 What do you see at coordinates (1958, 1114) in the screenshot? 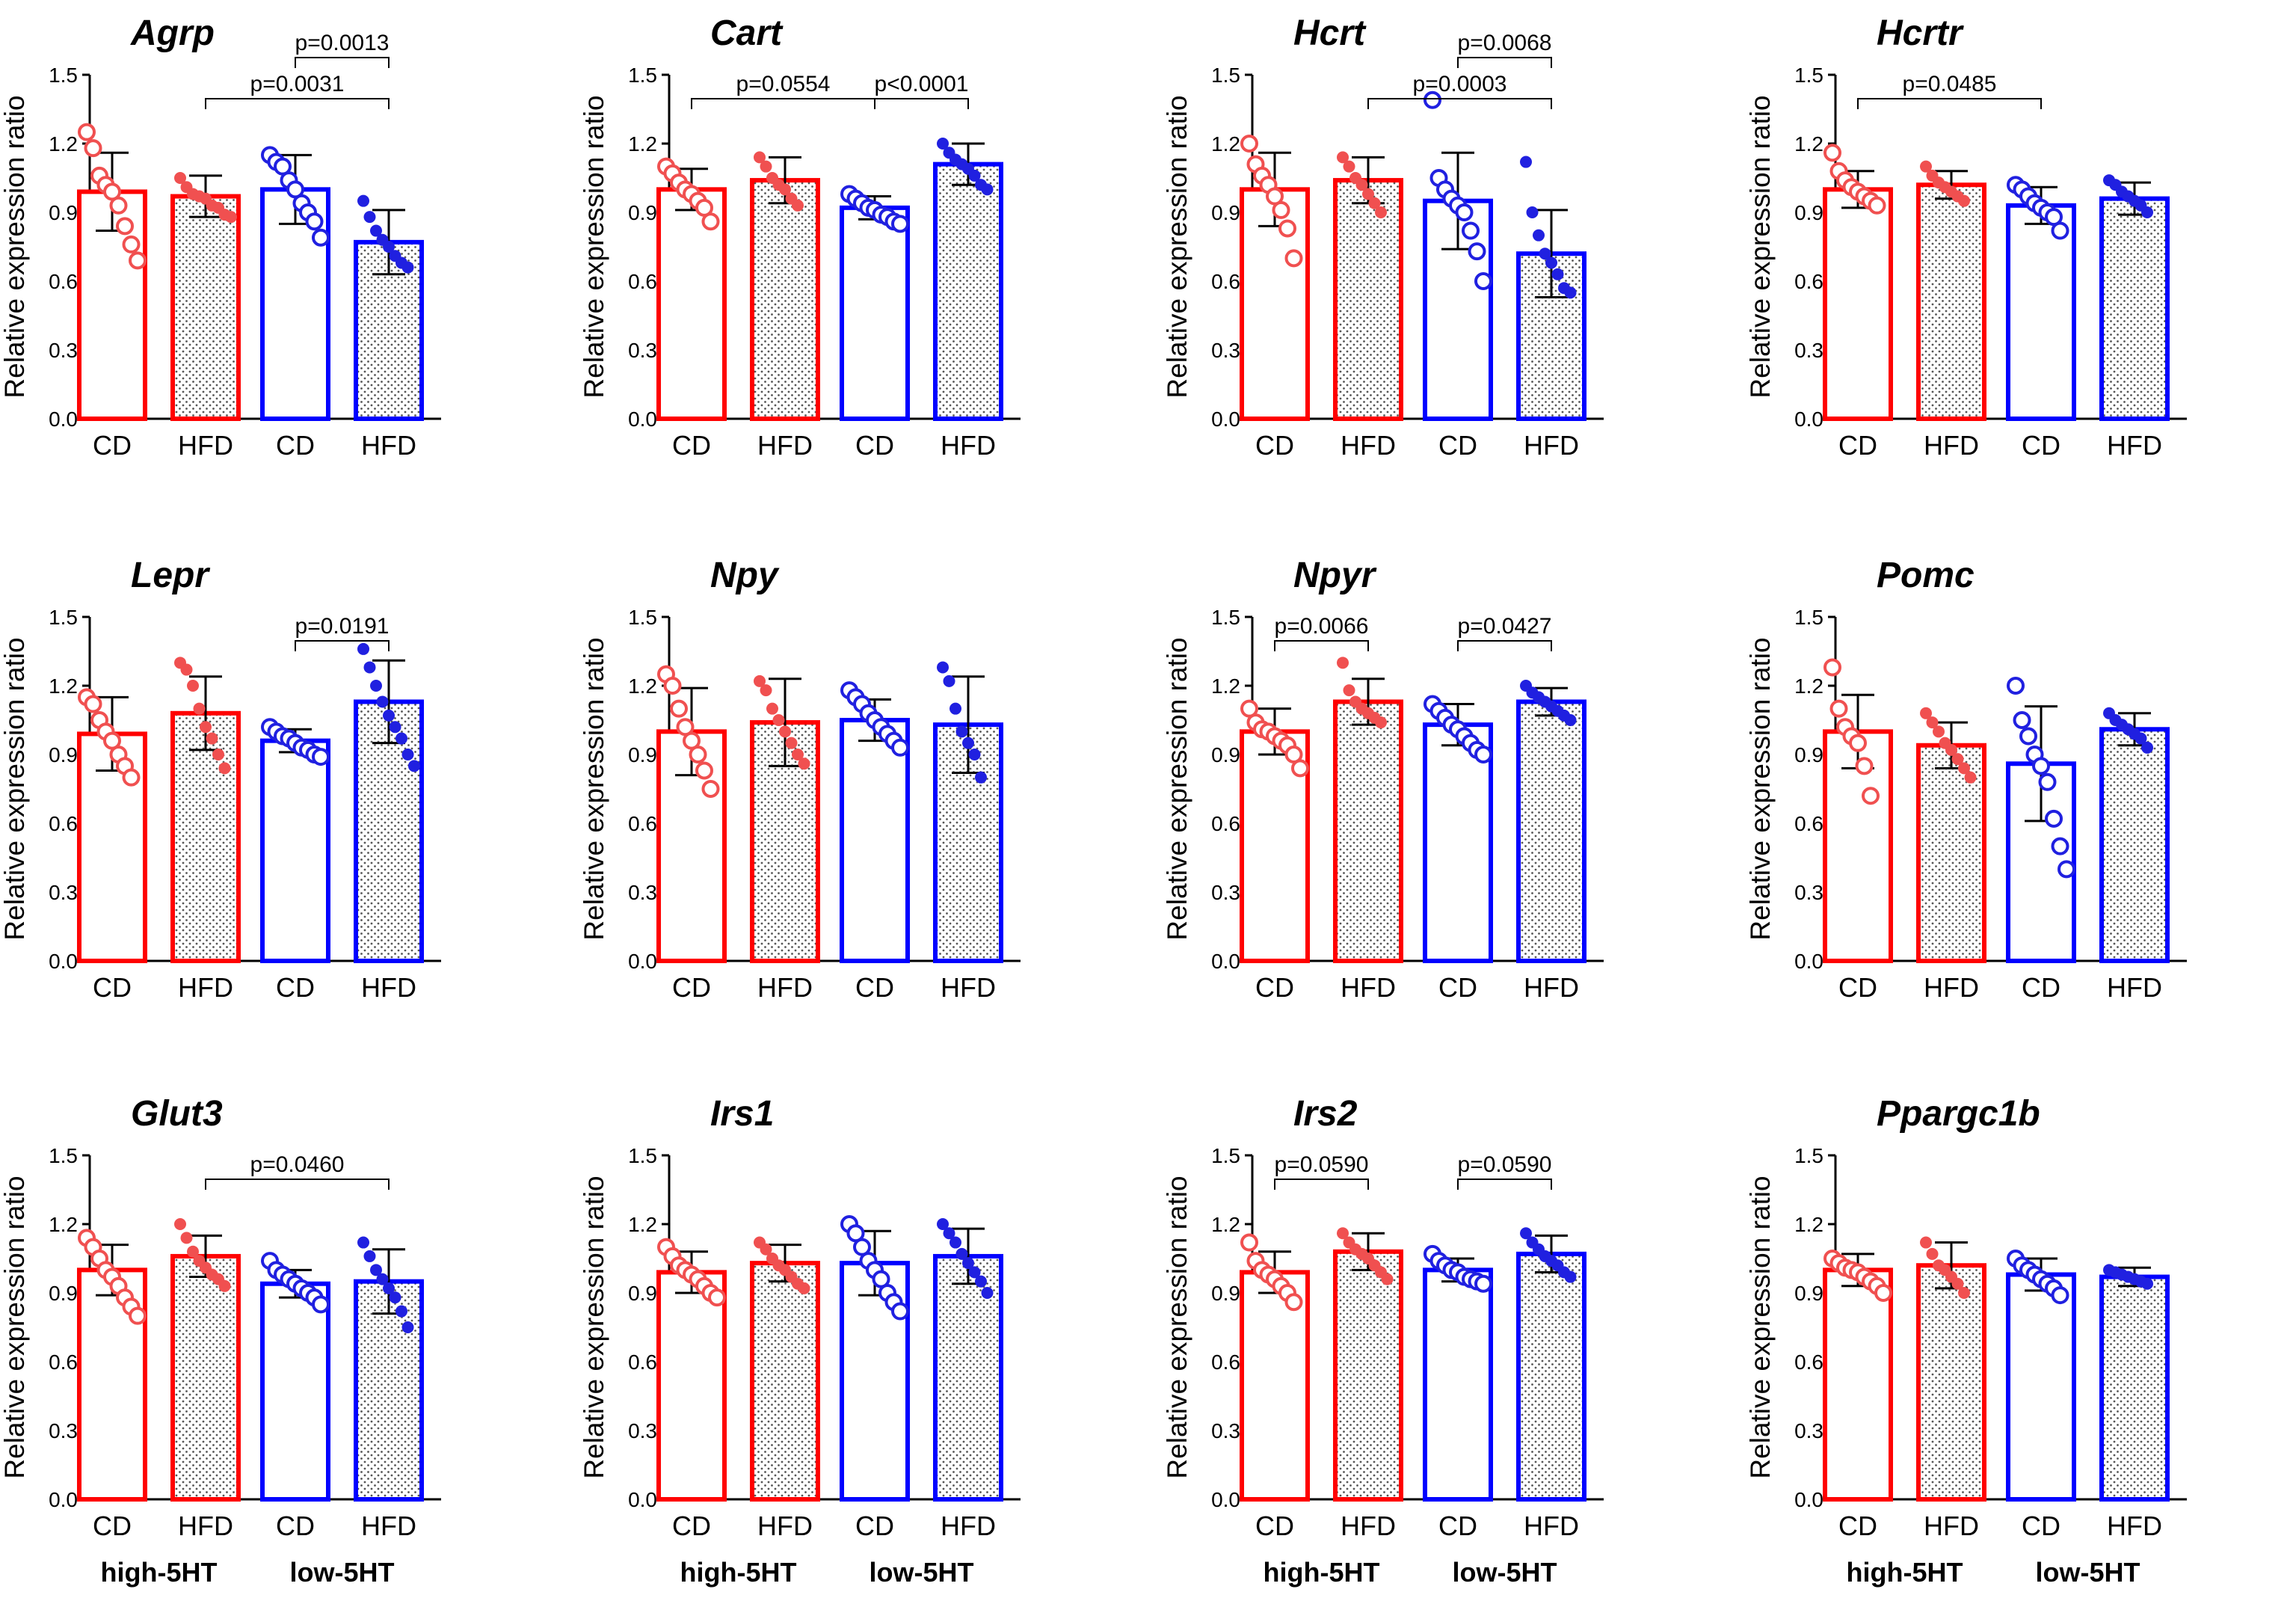
I see `panel-title: Ppargc1b` at bounding box center [1958, 1114].